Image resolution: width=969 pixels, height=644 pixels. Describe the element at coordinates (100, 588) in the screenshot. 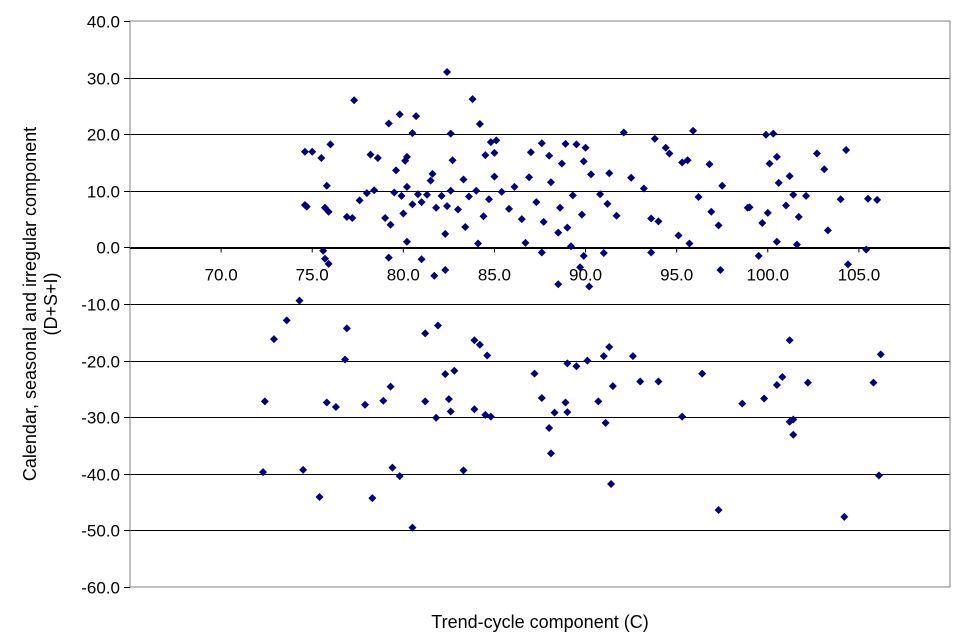

I see `y-tick-label: -60.0` at that location.